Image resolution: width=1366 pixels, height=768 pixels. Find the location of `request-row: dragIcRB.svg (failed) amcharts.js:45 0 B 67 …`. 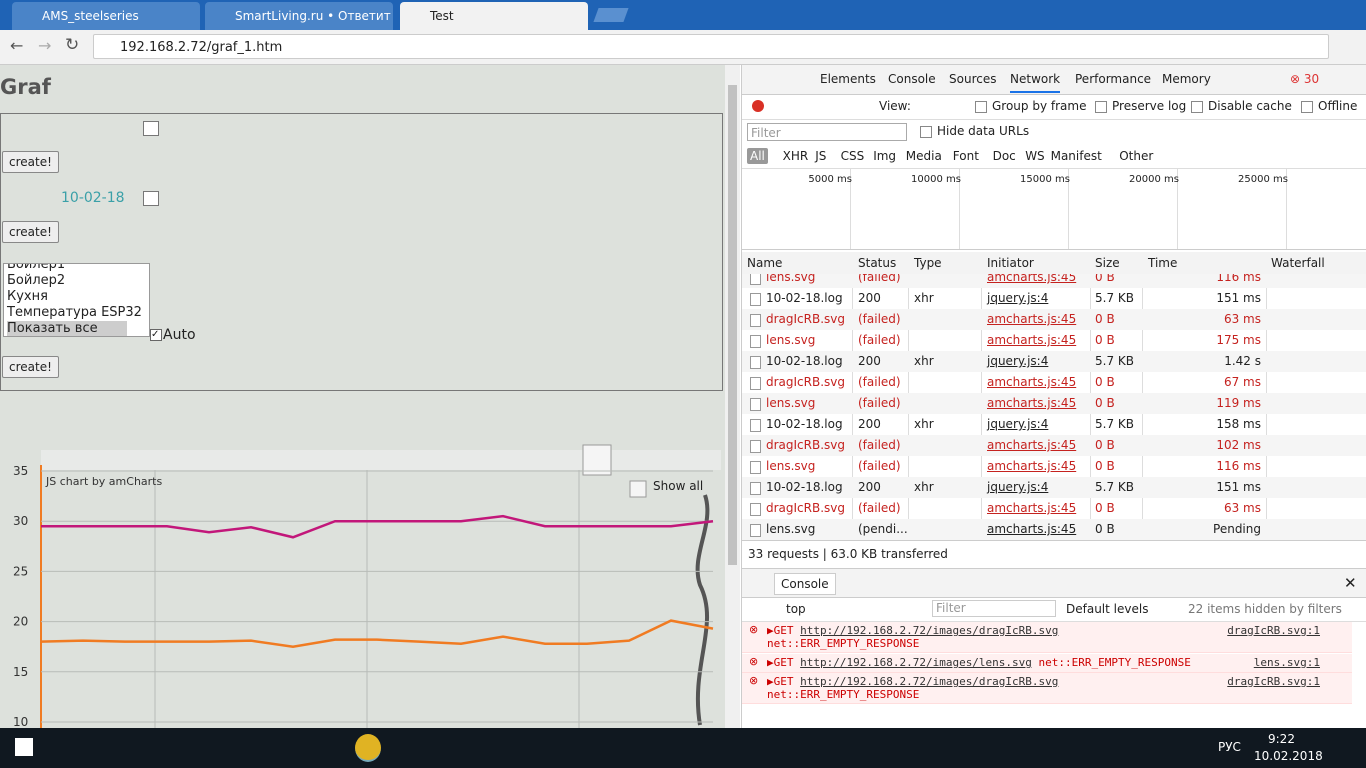

request-row: dragIcRB.svg (failed) amcharts.js:45 0 B 67 … is located at coordinates (1054, 382).